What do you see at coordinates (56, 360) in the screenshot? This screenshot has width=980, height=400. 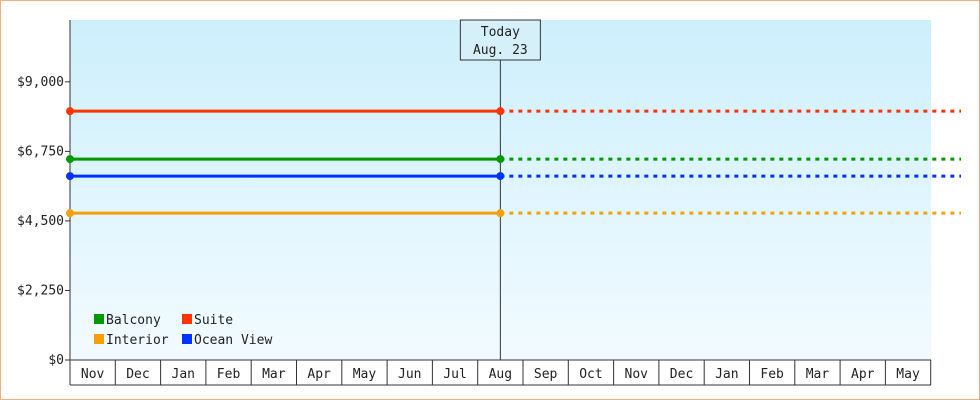 I see `y-tick-label: $0` at bounding box center [56, 360].